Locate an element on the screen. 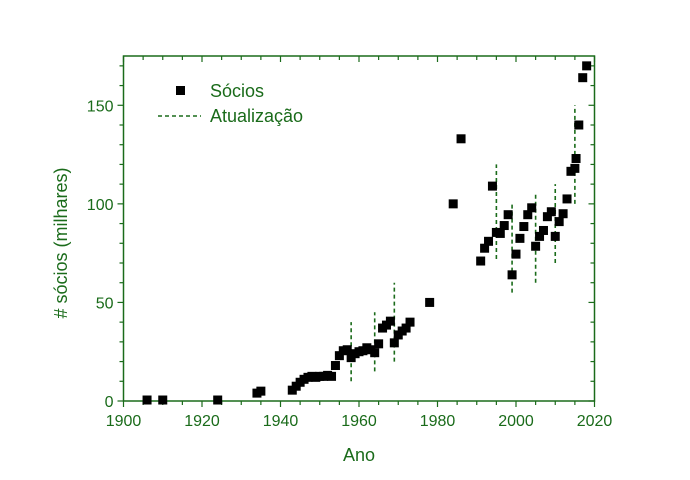 The width and height of the screenshot is (690, 480). x-tick-label: 1960 is located at coordinates (359, 421).